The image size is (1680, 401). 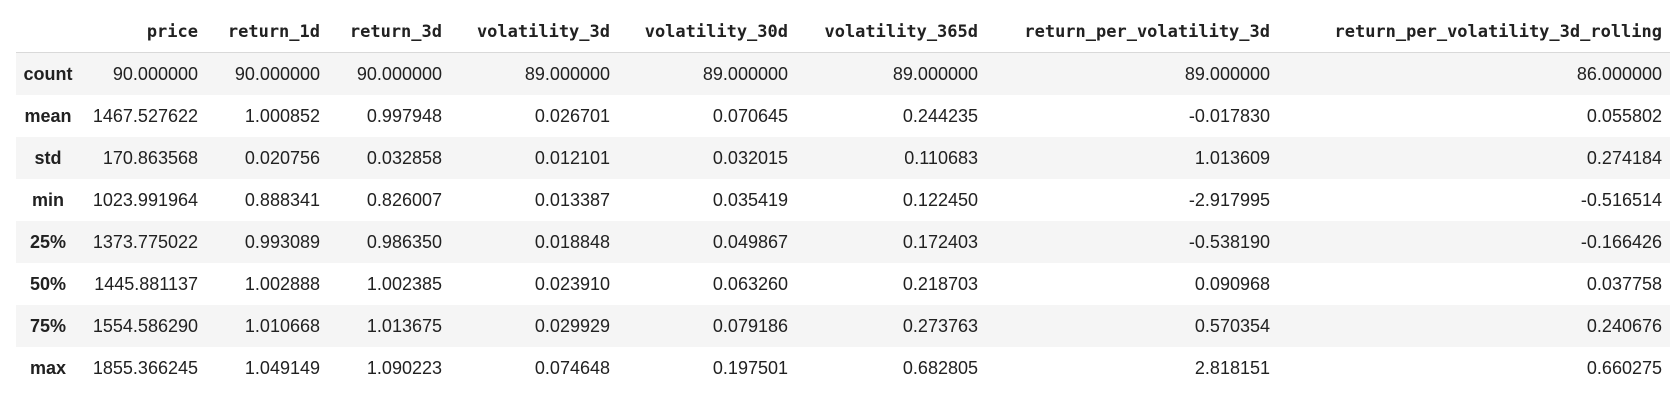 What do you see at coordinates (48, 115) in the screenshot?
I see `row-label: mean` at bounding box center [48, 115].